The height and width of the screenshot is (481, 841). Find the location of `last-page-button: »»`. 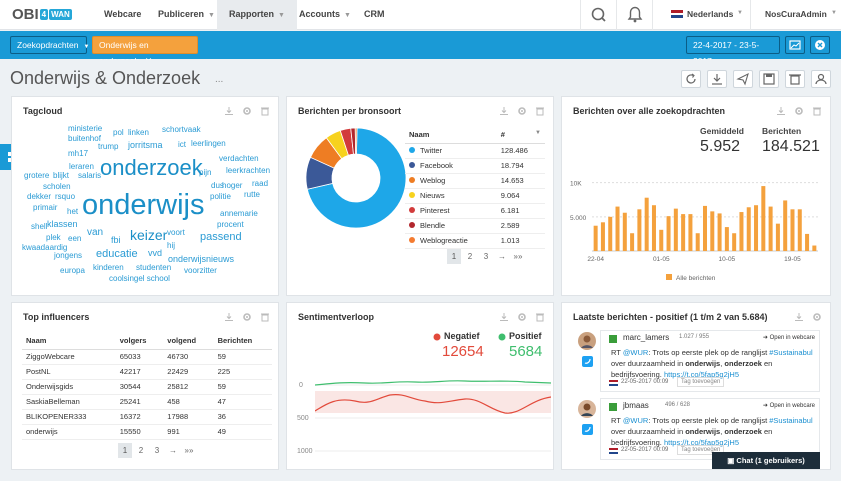

last-page-button: »» is located at coordinates (518, 256).